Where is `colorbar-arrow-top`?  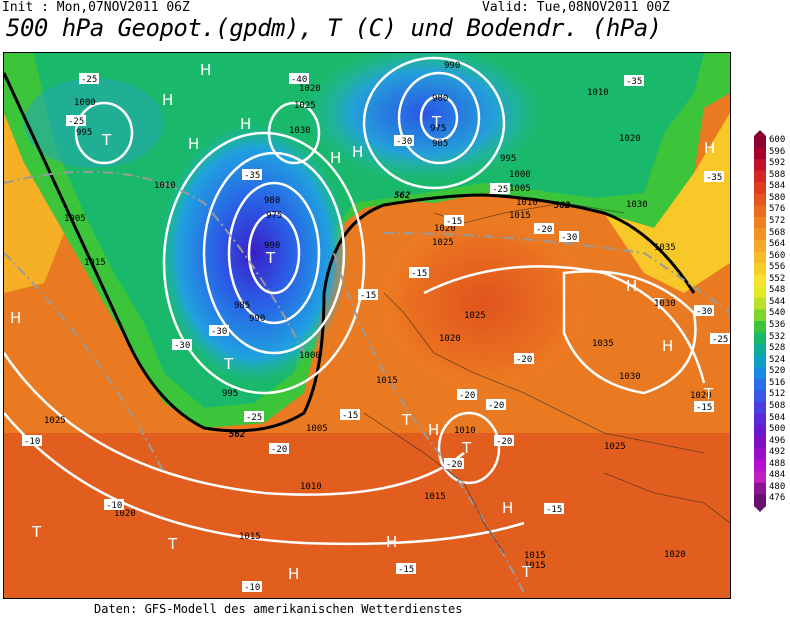
colorbar-arrow-top is located at coordinates (760, 133).